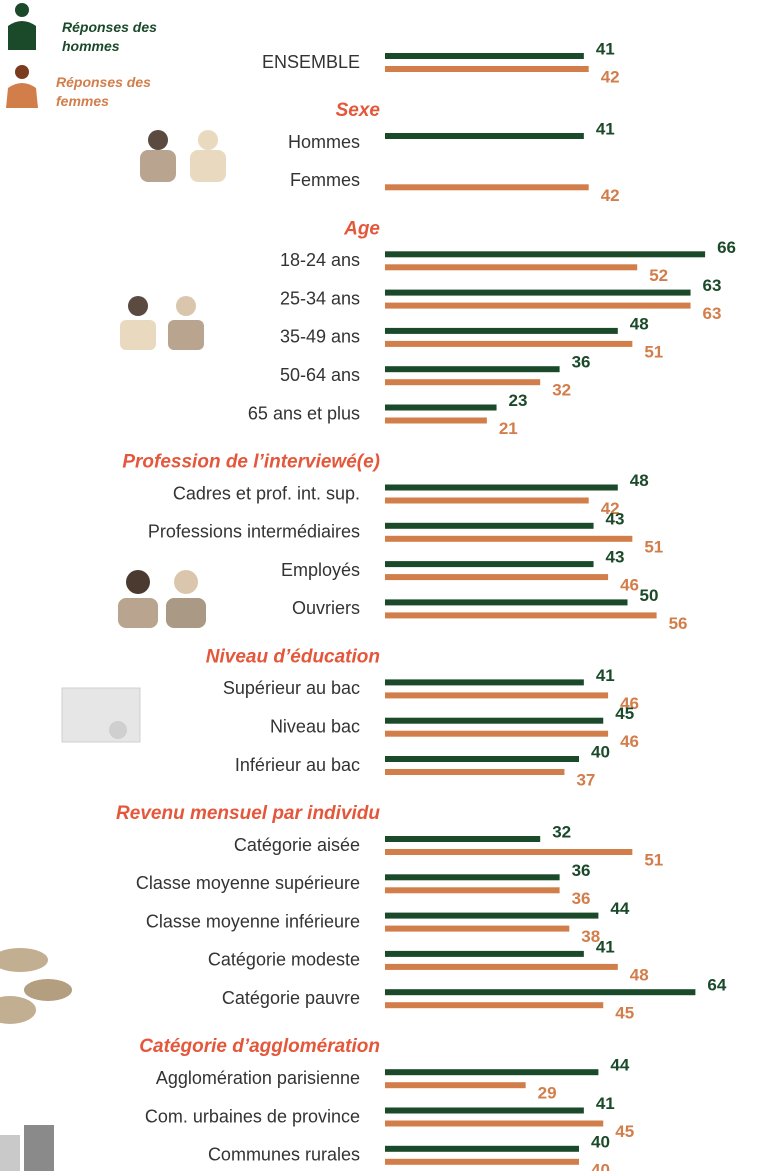  Describe the element at coordinates (547, 1093) in the screenshot. I see `value-label: 29` at that location.